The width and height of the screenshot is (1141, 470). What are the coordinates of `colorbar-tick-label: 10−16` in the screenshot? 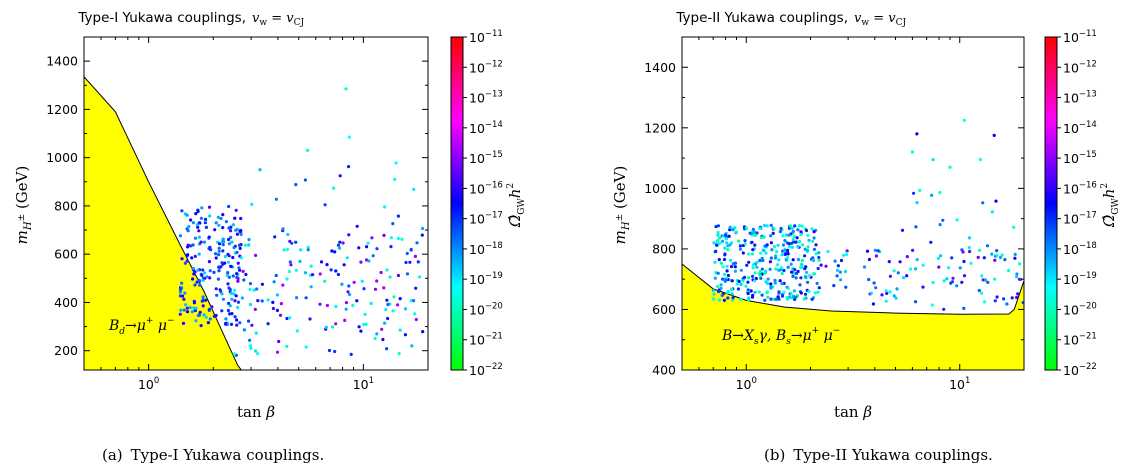 It's located at (486, 188).